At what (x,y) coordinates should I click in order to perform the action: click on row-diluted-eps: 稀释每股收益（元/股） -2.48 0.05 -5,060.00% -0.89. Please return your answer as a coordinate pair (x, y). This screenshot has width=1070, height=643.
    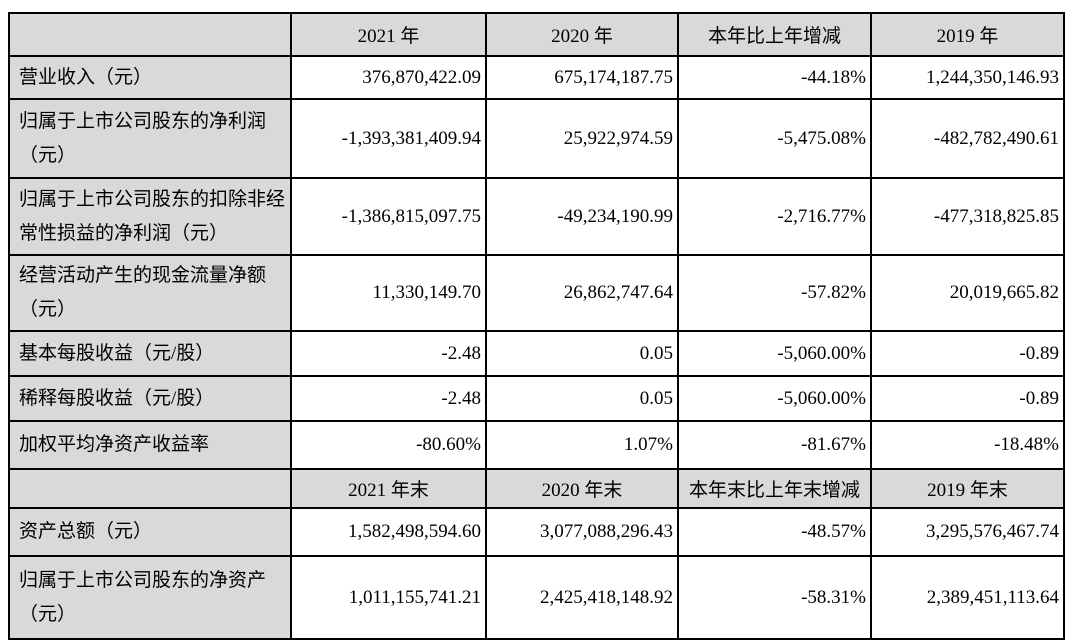
    Looking at the image, I should click on (536, 398).